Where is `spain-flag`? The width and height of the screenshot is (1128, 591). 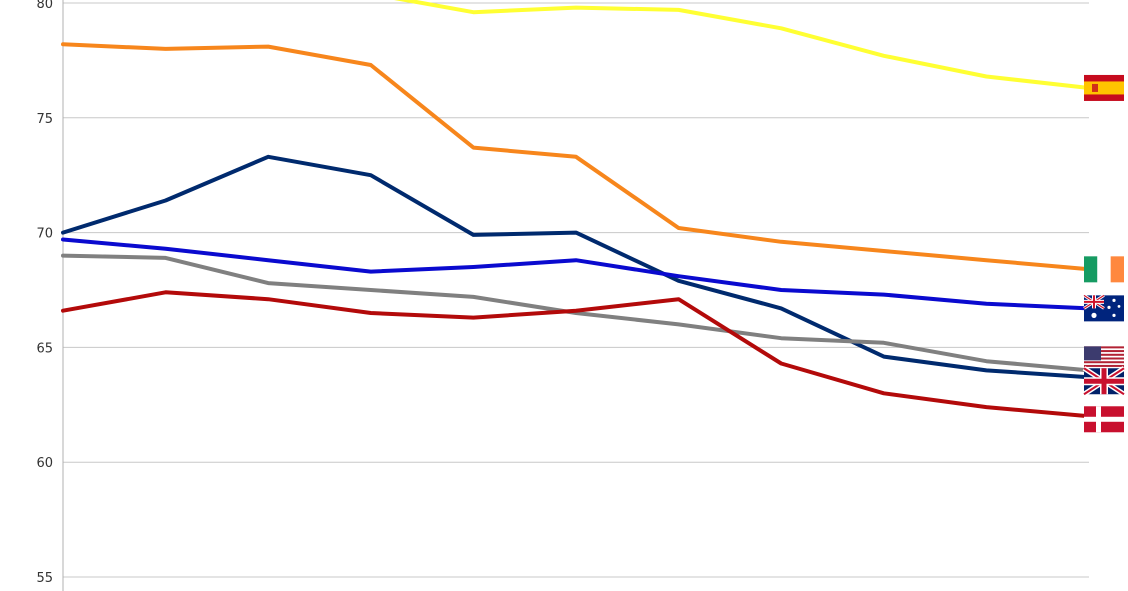
spain-flag is located at coordinates (1104, 87).